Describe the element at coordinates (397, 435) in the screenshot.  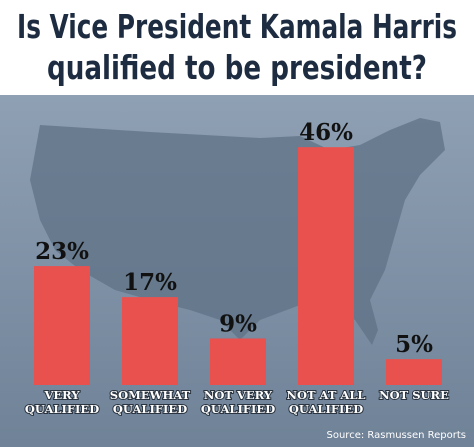
I see `source: Source: Rasmussen Reports` at that location.